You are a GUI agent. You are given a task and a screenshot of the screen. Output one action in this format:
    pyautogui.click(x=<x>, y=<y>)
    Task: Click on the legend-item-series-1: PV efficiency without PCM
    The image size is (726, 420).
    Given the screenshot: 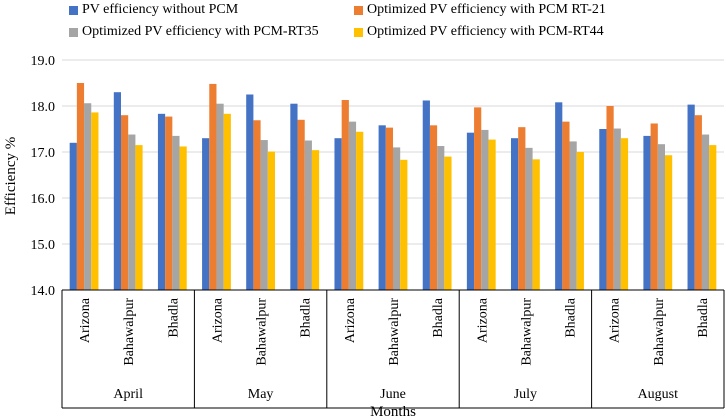 What is the action you would take?
    pyautogui.click(x=153, y=10)
    